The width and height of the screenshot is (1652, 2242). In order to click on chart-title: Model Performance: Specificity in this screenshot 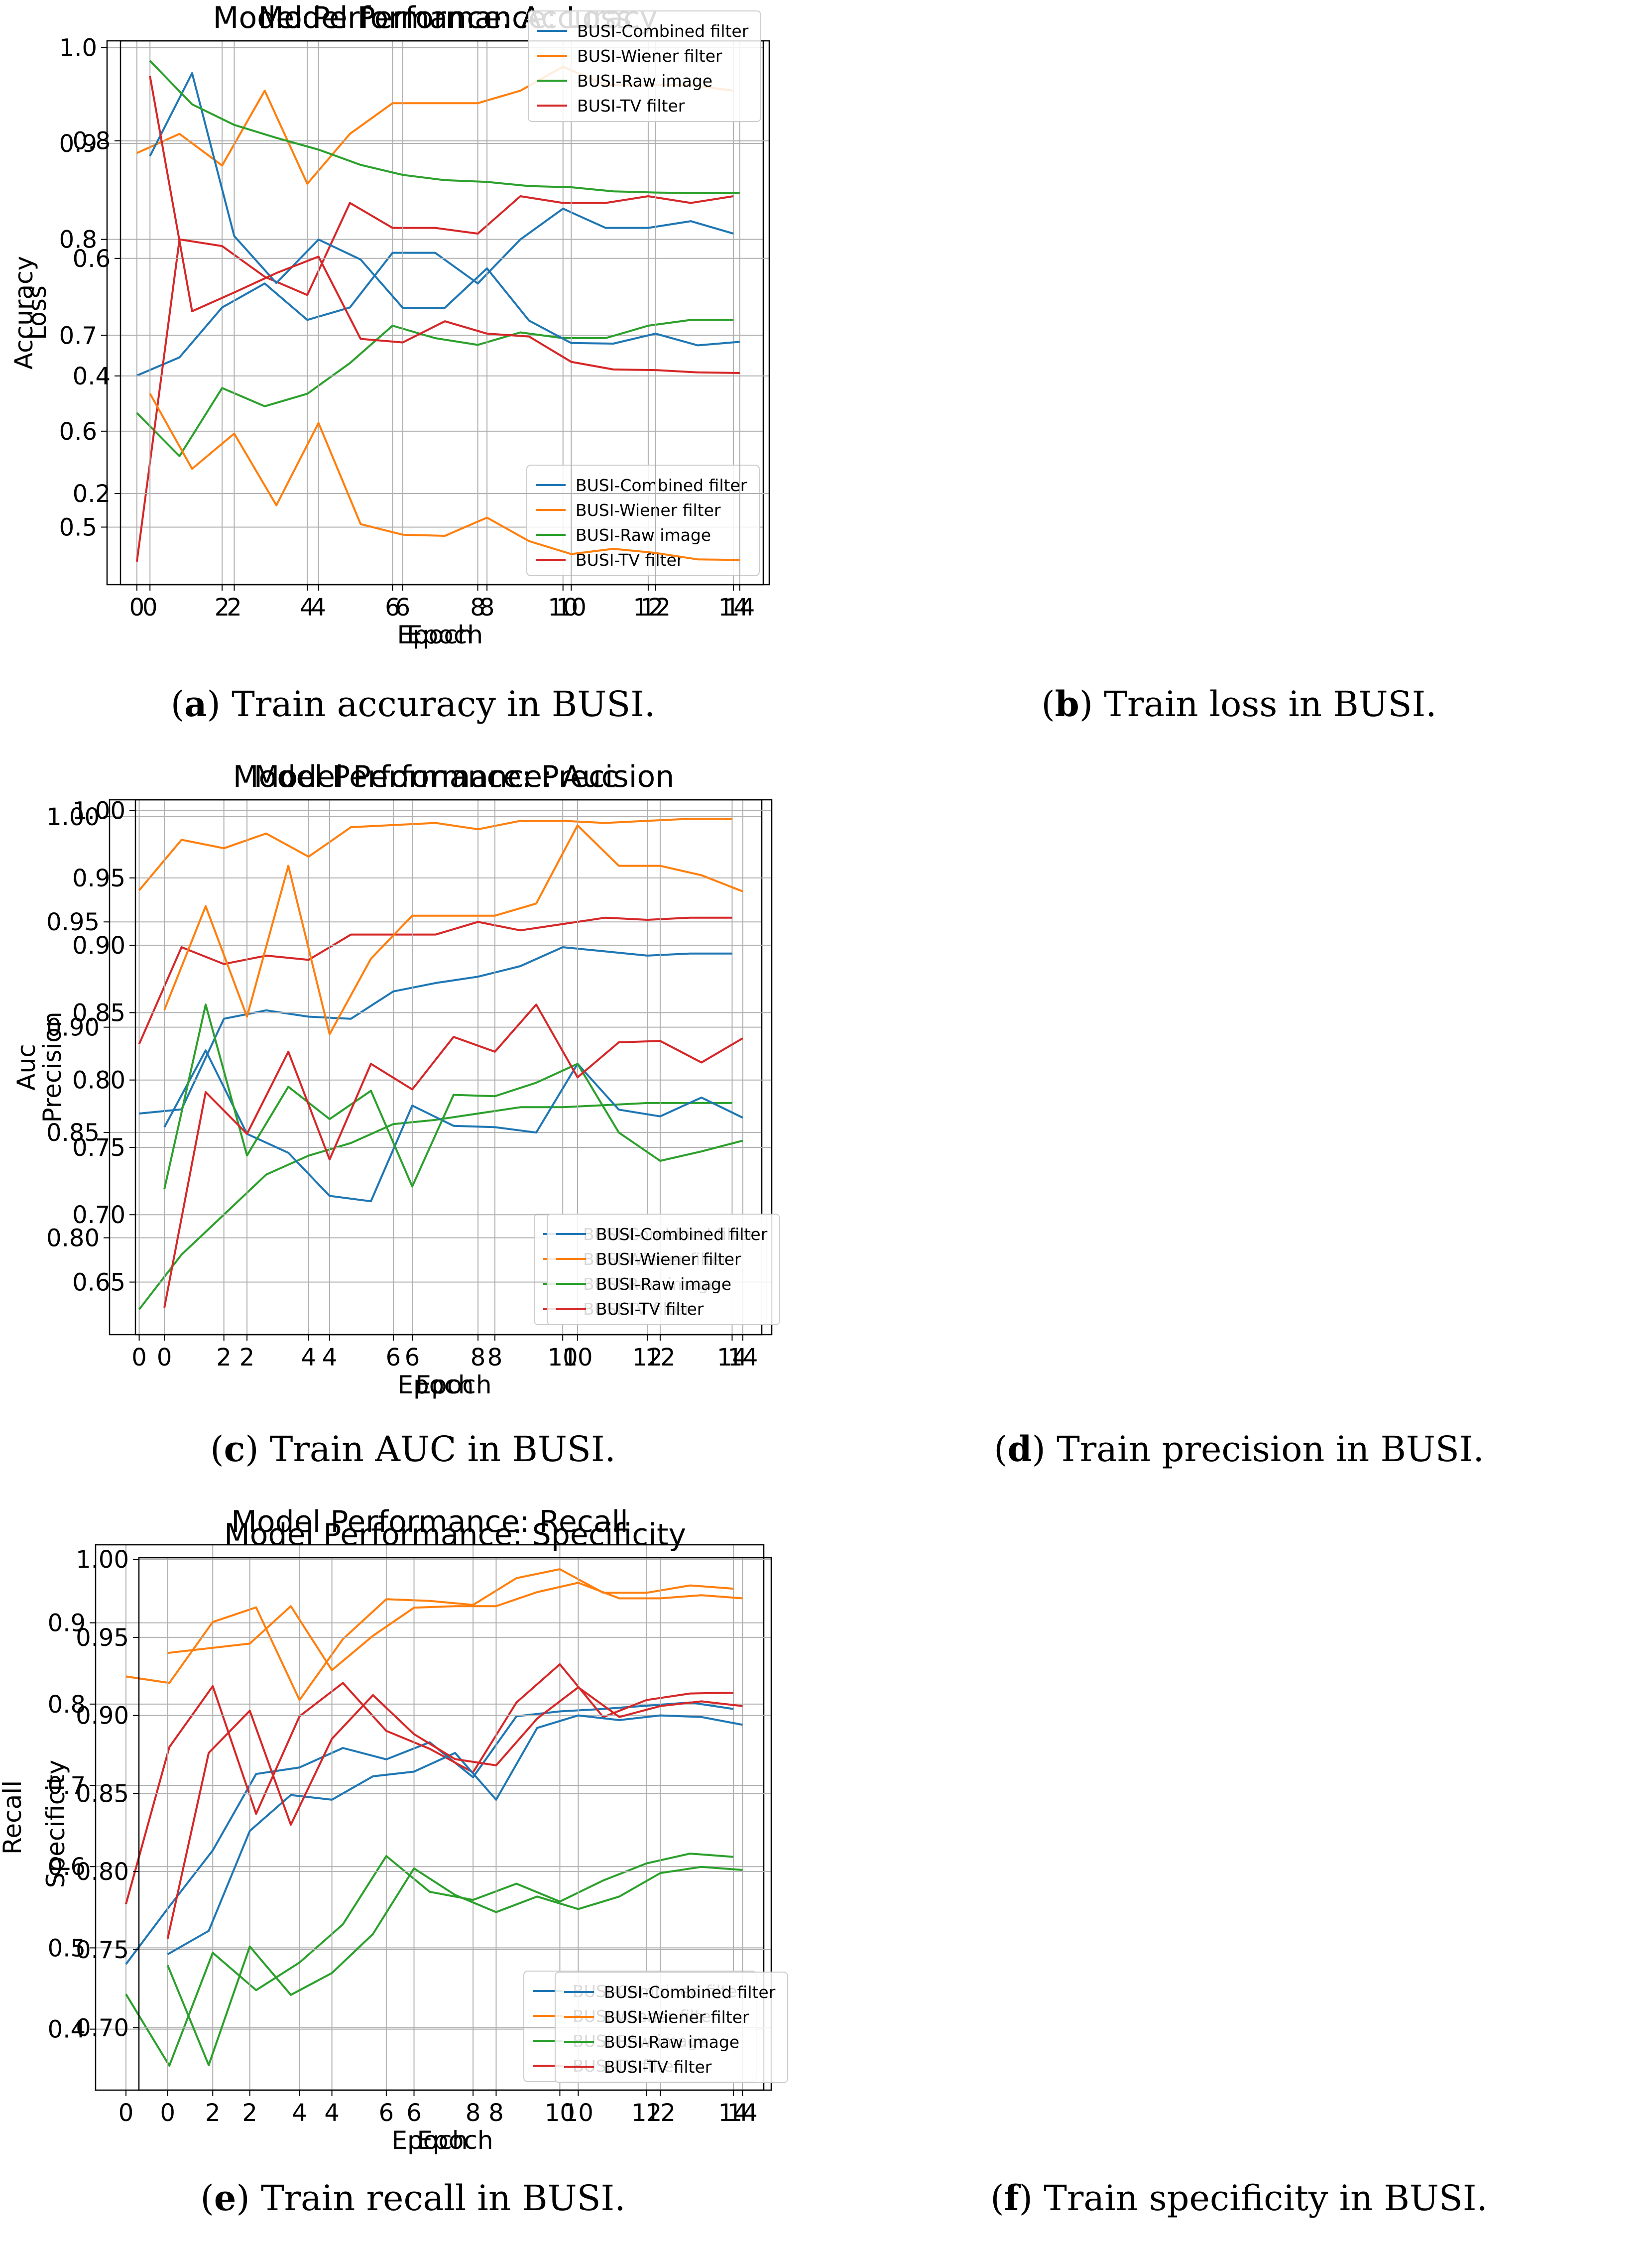, I will do `click(455, 1534)`.